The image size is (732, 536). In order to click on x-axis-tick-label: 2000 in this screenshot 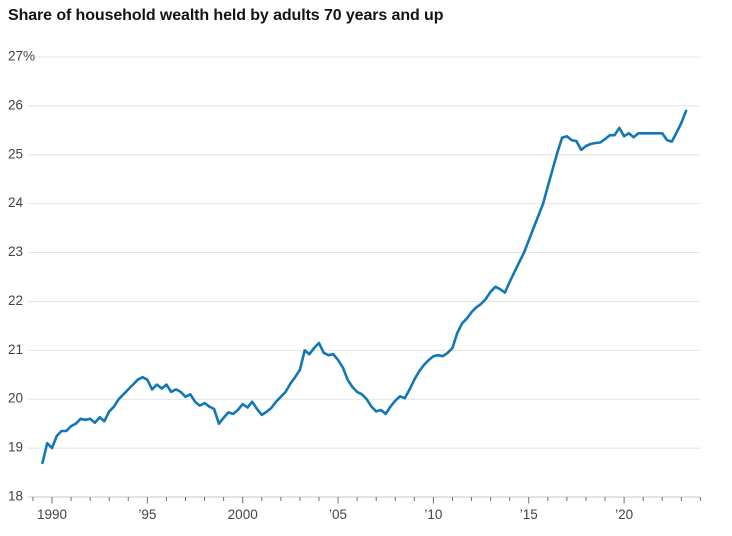, I will do `click(243, 514)`.